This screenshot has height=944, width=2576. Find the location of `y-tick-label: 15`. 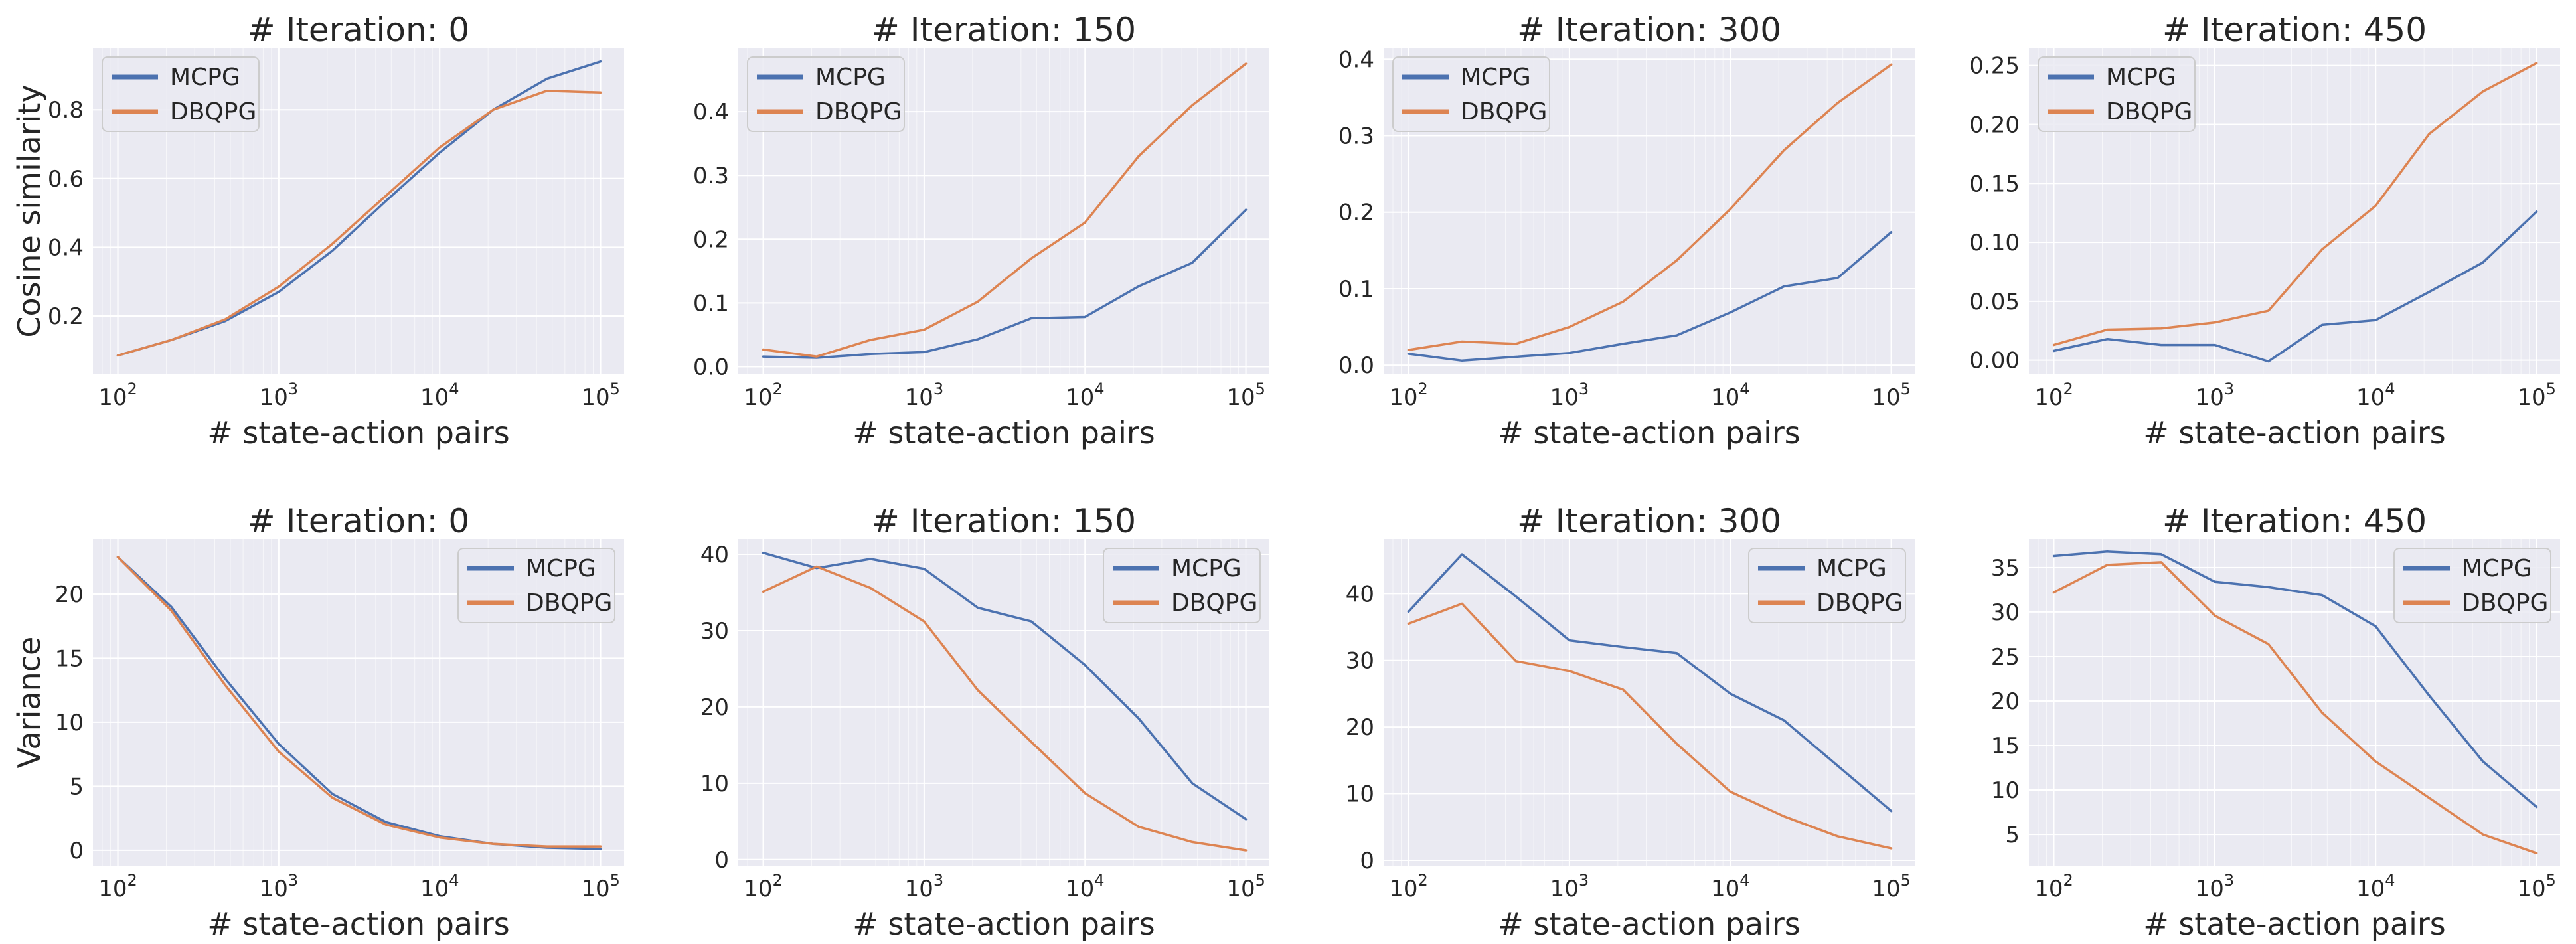

y-tick-label: 15 is located at coordinates (2005, 746).